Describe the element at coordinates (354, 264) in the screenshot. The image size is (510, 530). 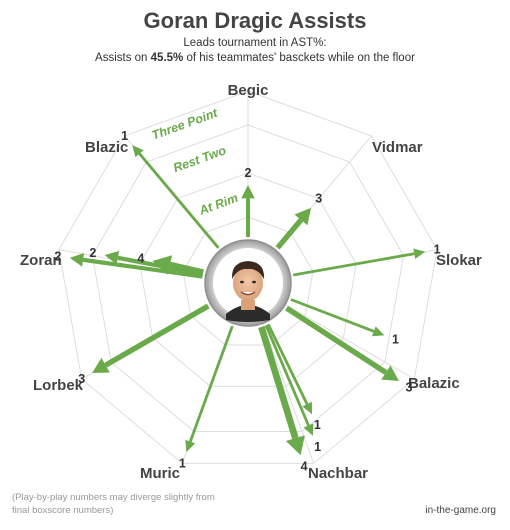
I see `arrow-slokar-three-point-2-shaft` at that location.